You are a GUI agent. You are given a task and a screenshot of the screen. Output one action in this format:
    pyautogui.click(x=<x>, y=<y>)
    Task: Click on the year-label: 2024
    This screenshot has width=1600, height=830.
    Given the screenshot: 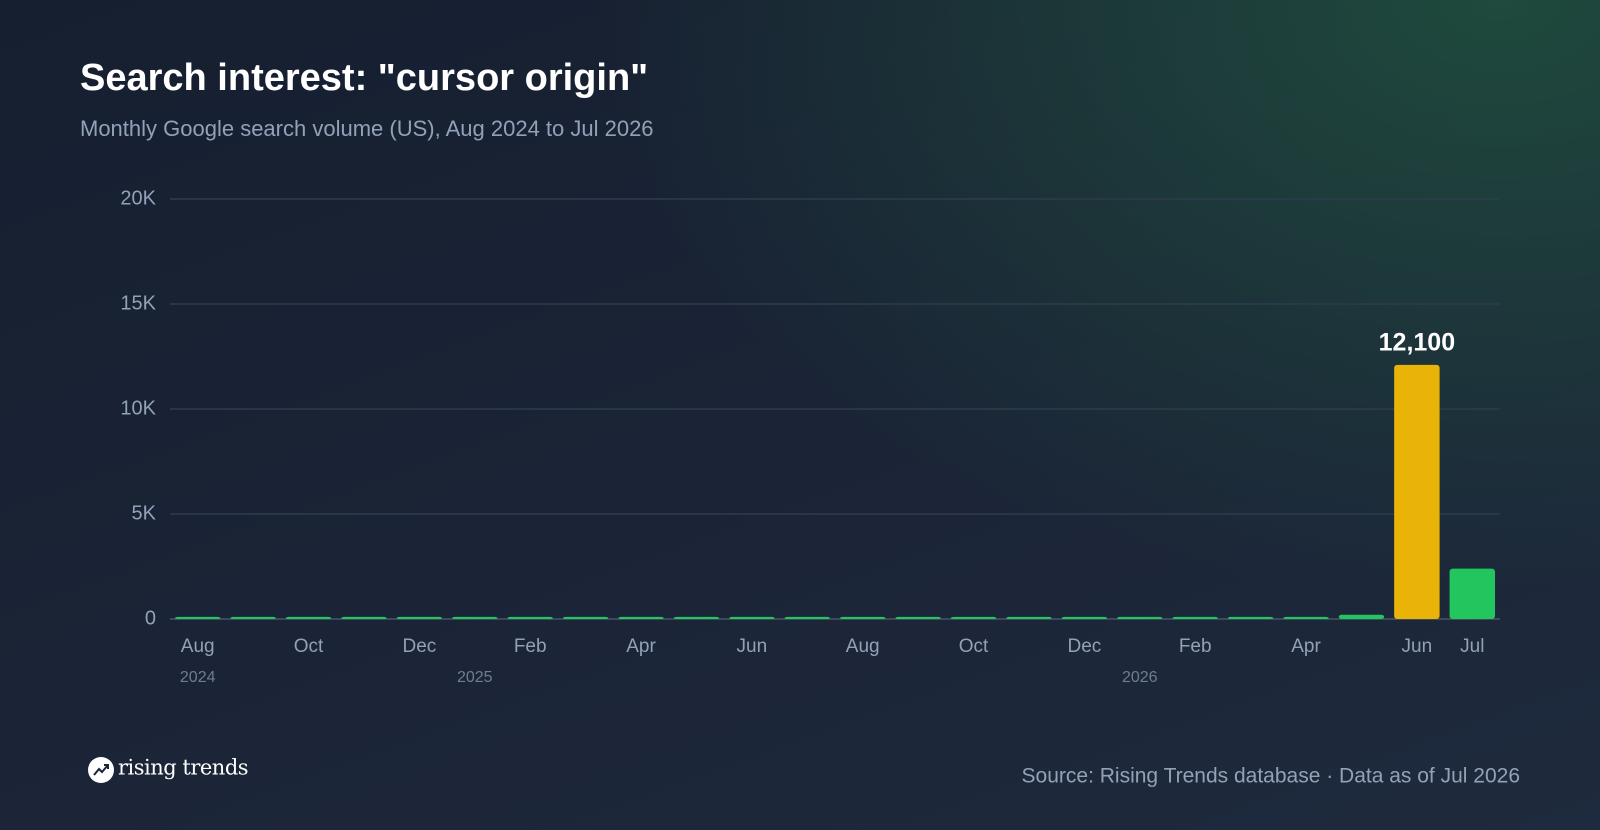 What is the action you would take?
    pyautogui.click(x=198, y=677)
    